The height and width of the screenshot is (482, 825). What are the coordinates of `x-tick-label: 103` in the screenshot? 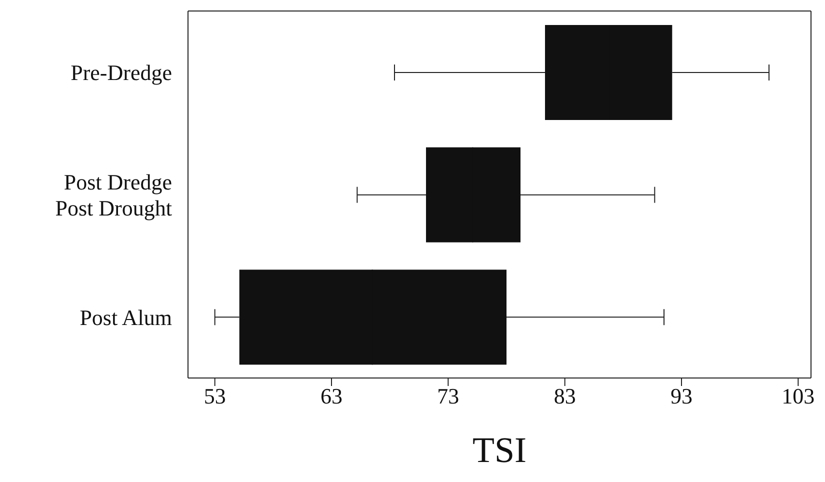 It's located at (798, 396).